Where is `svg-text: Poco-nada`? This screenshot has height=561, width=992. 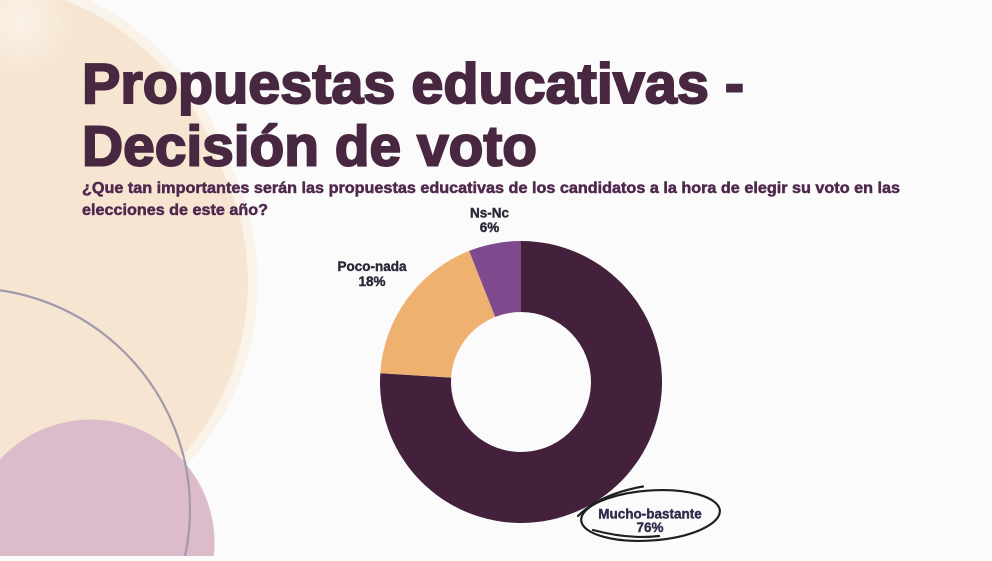 svg-text: Poco-nada is located at coordinates (372, 266).